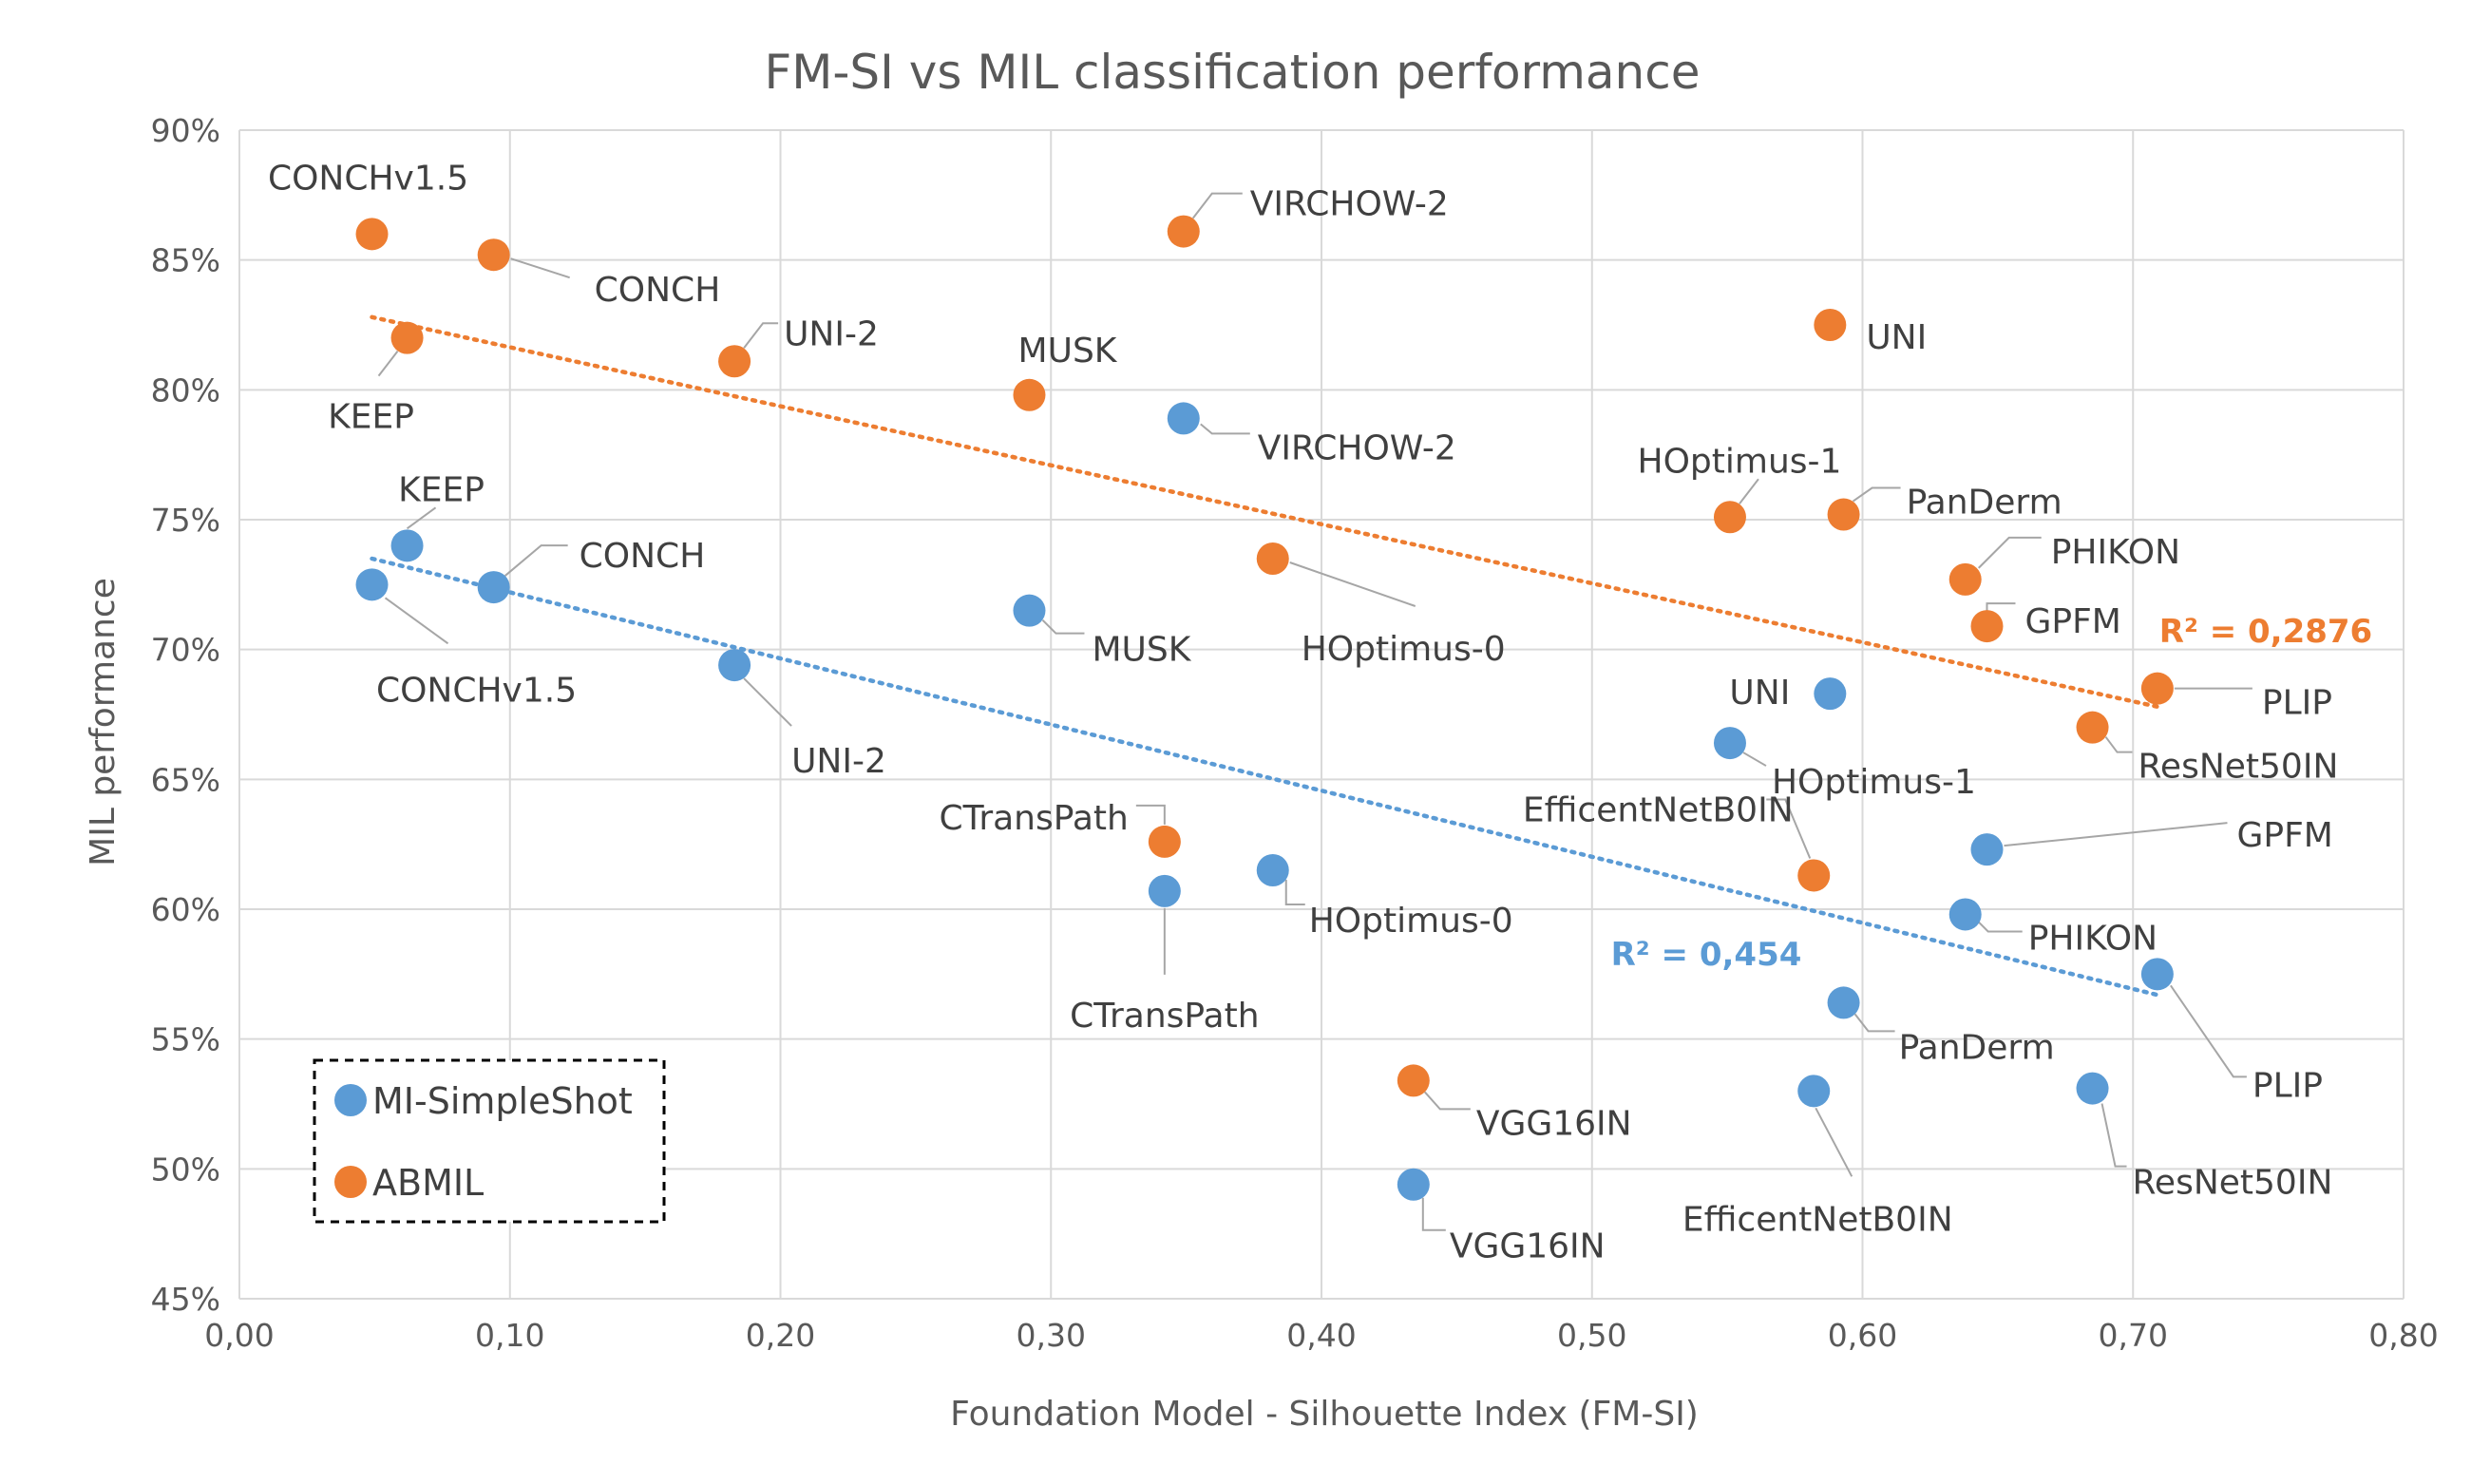  Describe the element at coordinates (1965, 579) in the screenshot. I see `point-abmil-phikon` at that location.